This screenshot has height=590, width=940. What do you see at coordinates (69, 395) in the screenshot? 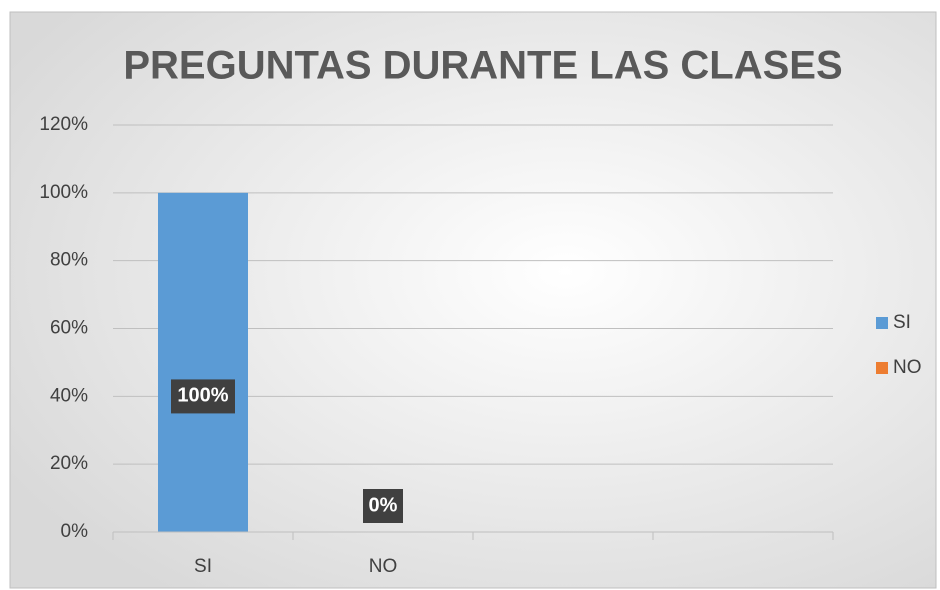
I see `y-tick-label: 40%` at bounding box center [69, 395].